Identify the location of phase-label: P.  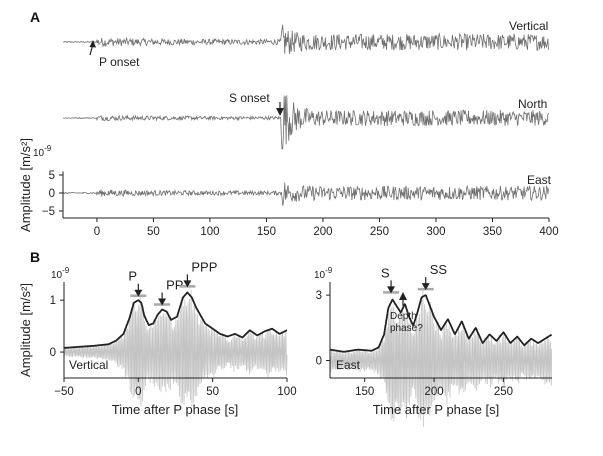
(132, 276).